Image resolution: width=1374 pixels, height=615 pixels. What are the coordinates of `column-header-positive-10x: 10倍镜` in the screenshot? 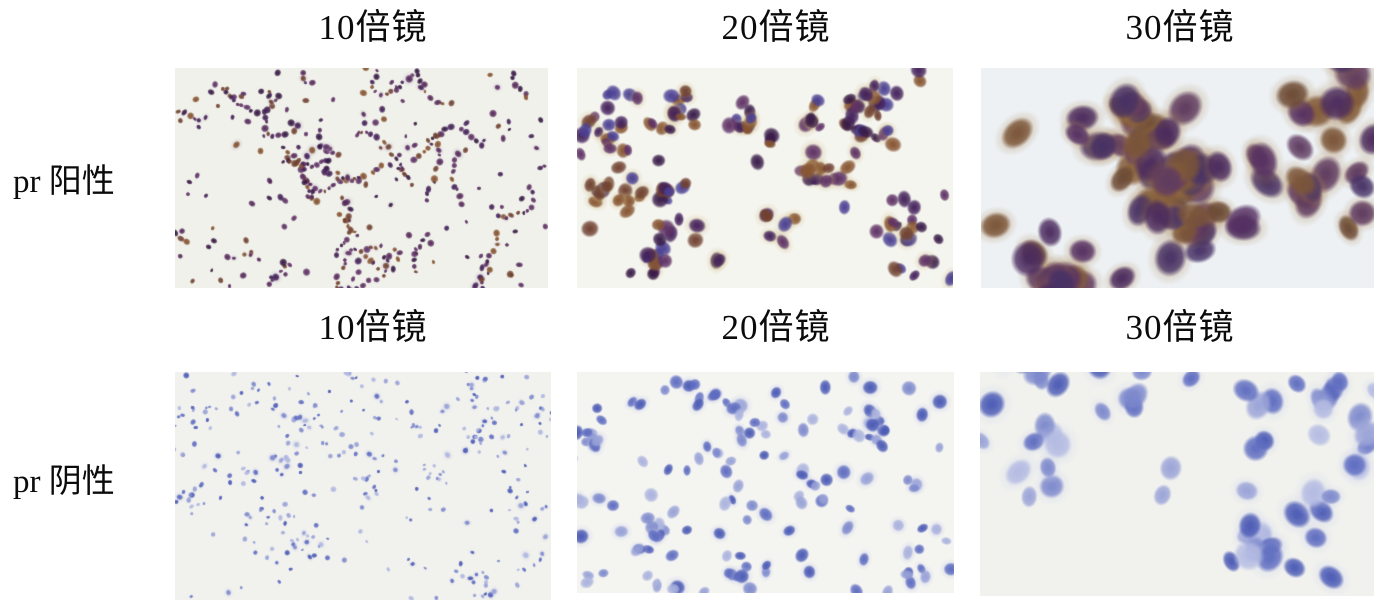 It's located at (373, 27).